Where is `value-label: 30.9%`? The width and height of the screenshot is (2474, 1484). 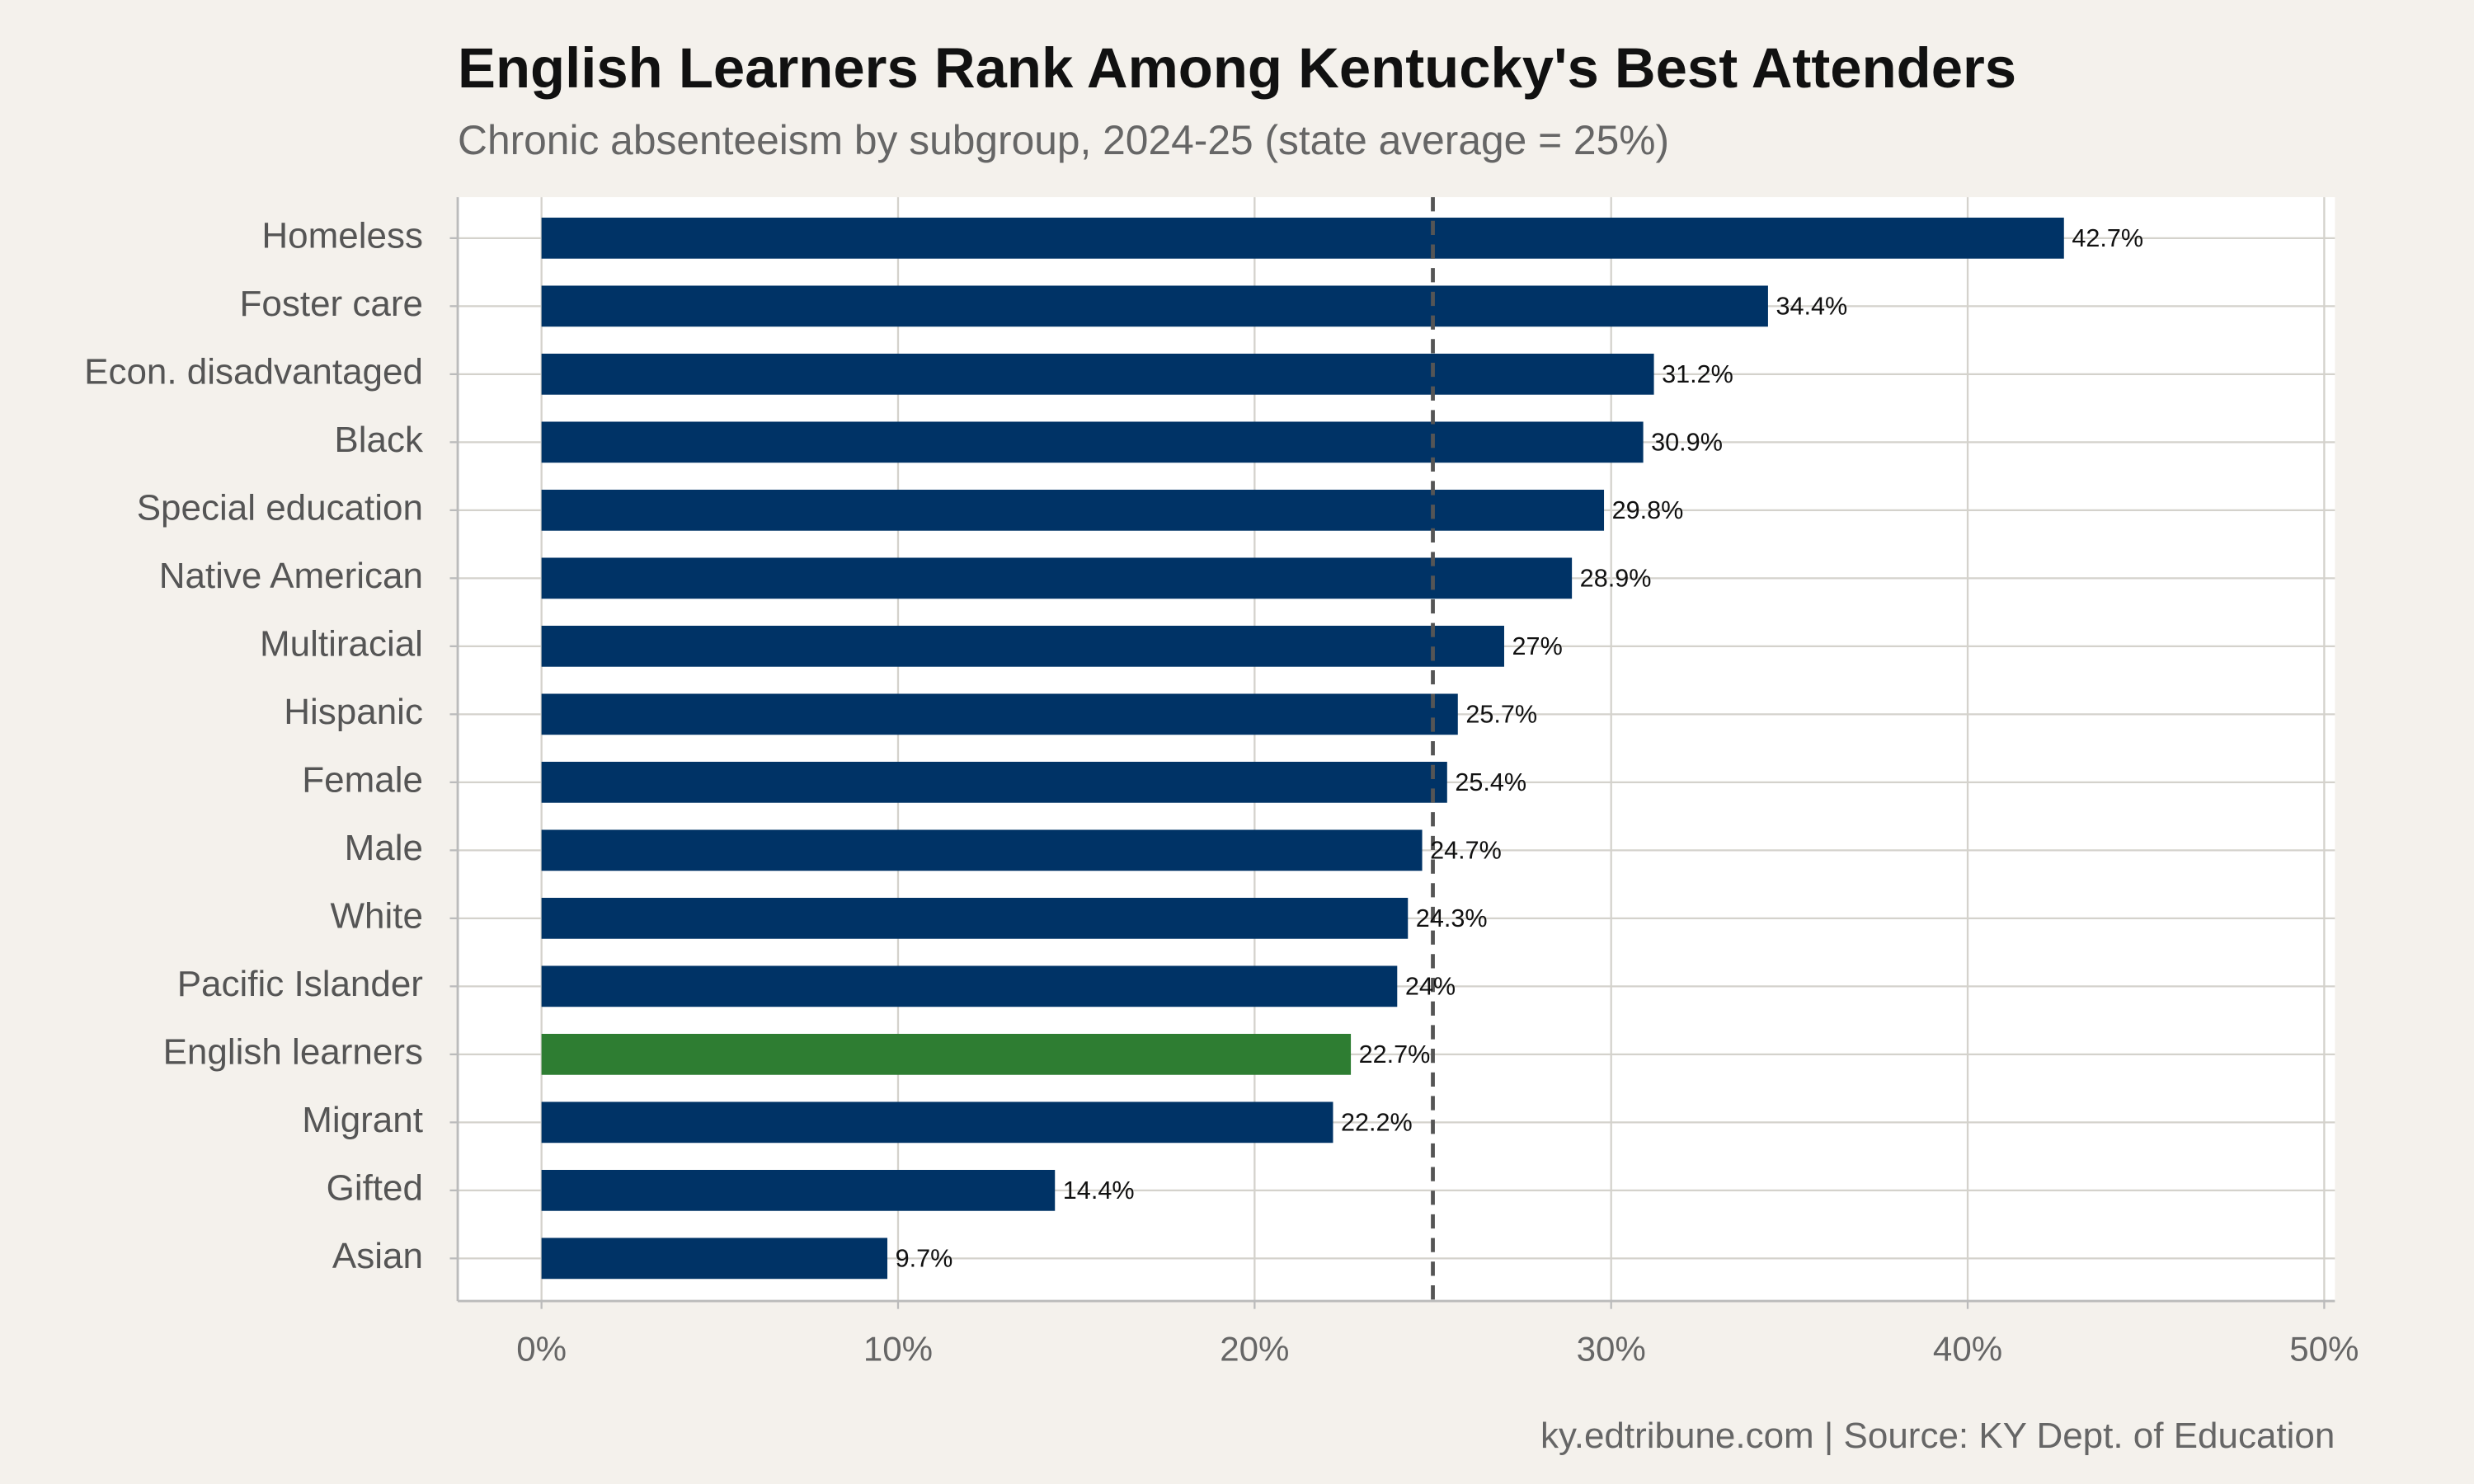 value-label: 30.9% is located at coordinates (1687, 442).